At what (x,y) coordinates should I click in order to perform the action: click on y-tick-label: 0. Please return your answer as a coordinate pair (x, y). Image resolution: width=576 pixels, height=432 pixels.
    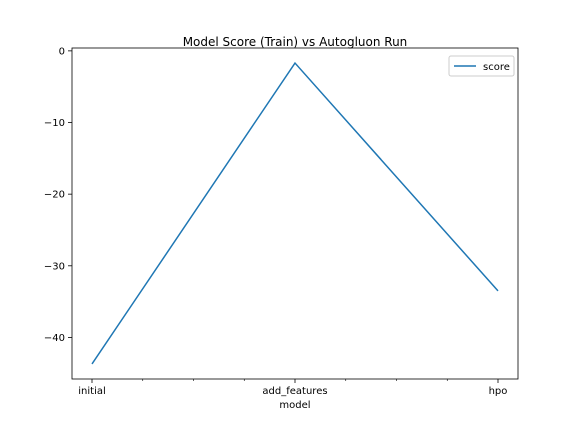
    Looking at the image, I should click on (62, 51).